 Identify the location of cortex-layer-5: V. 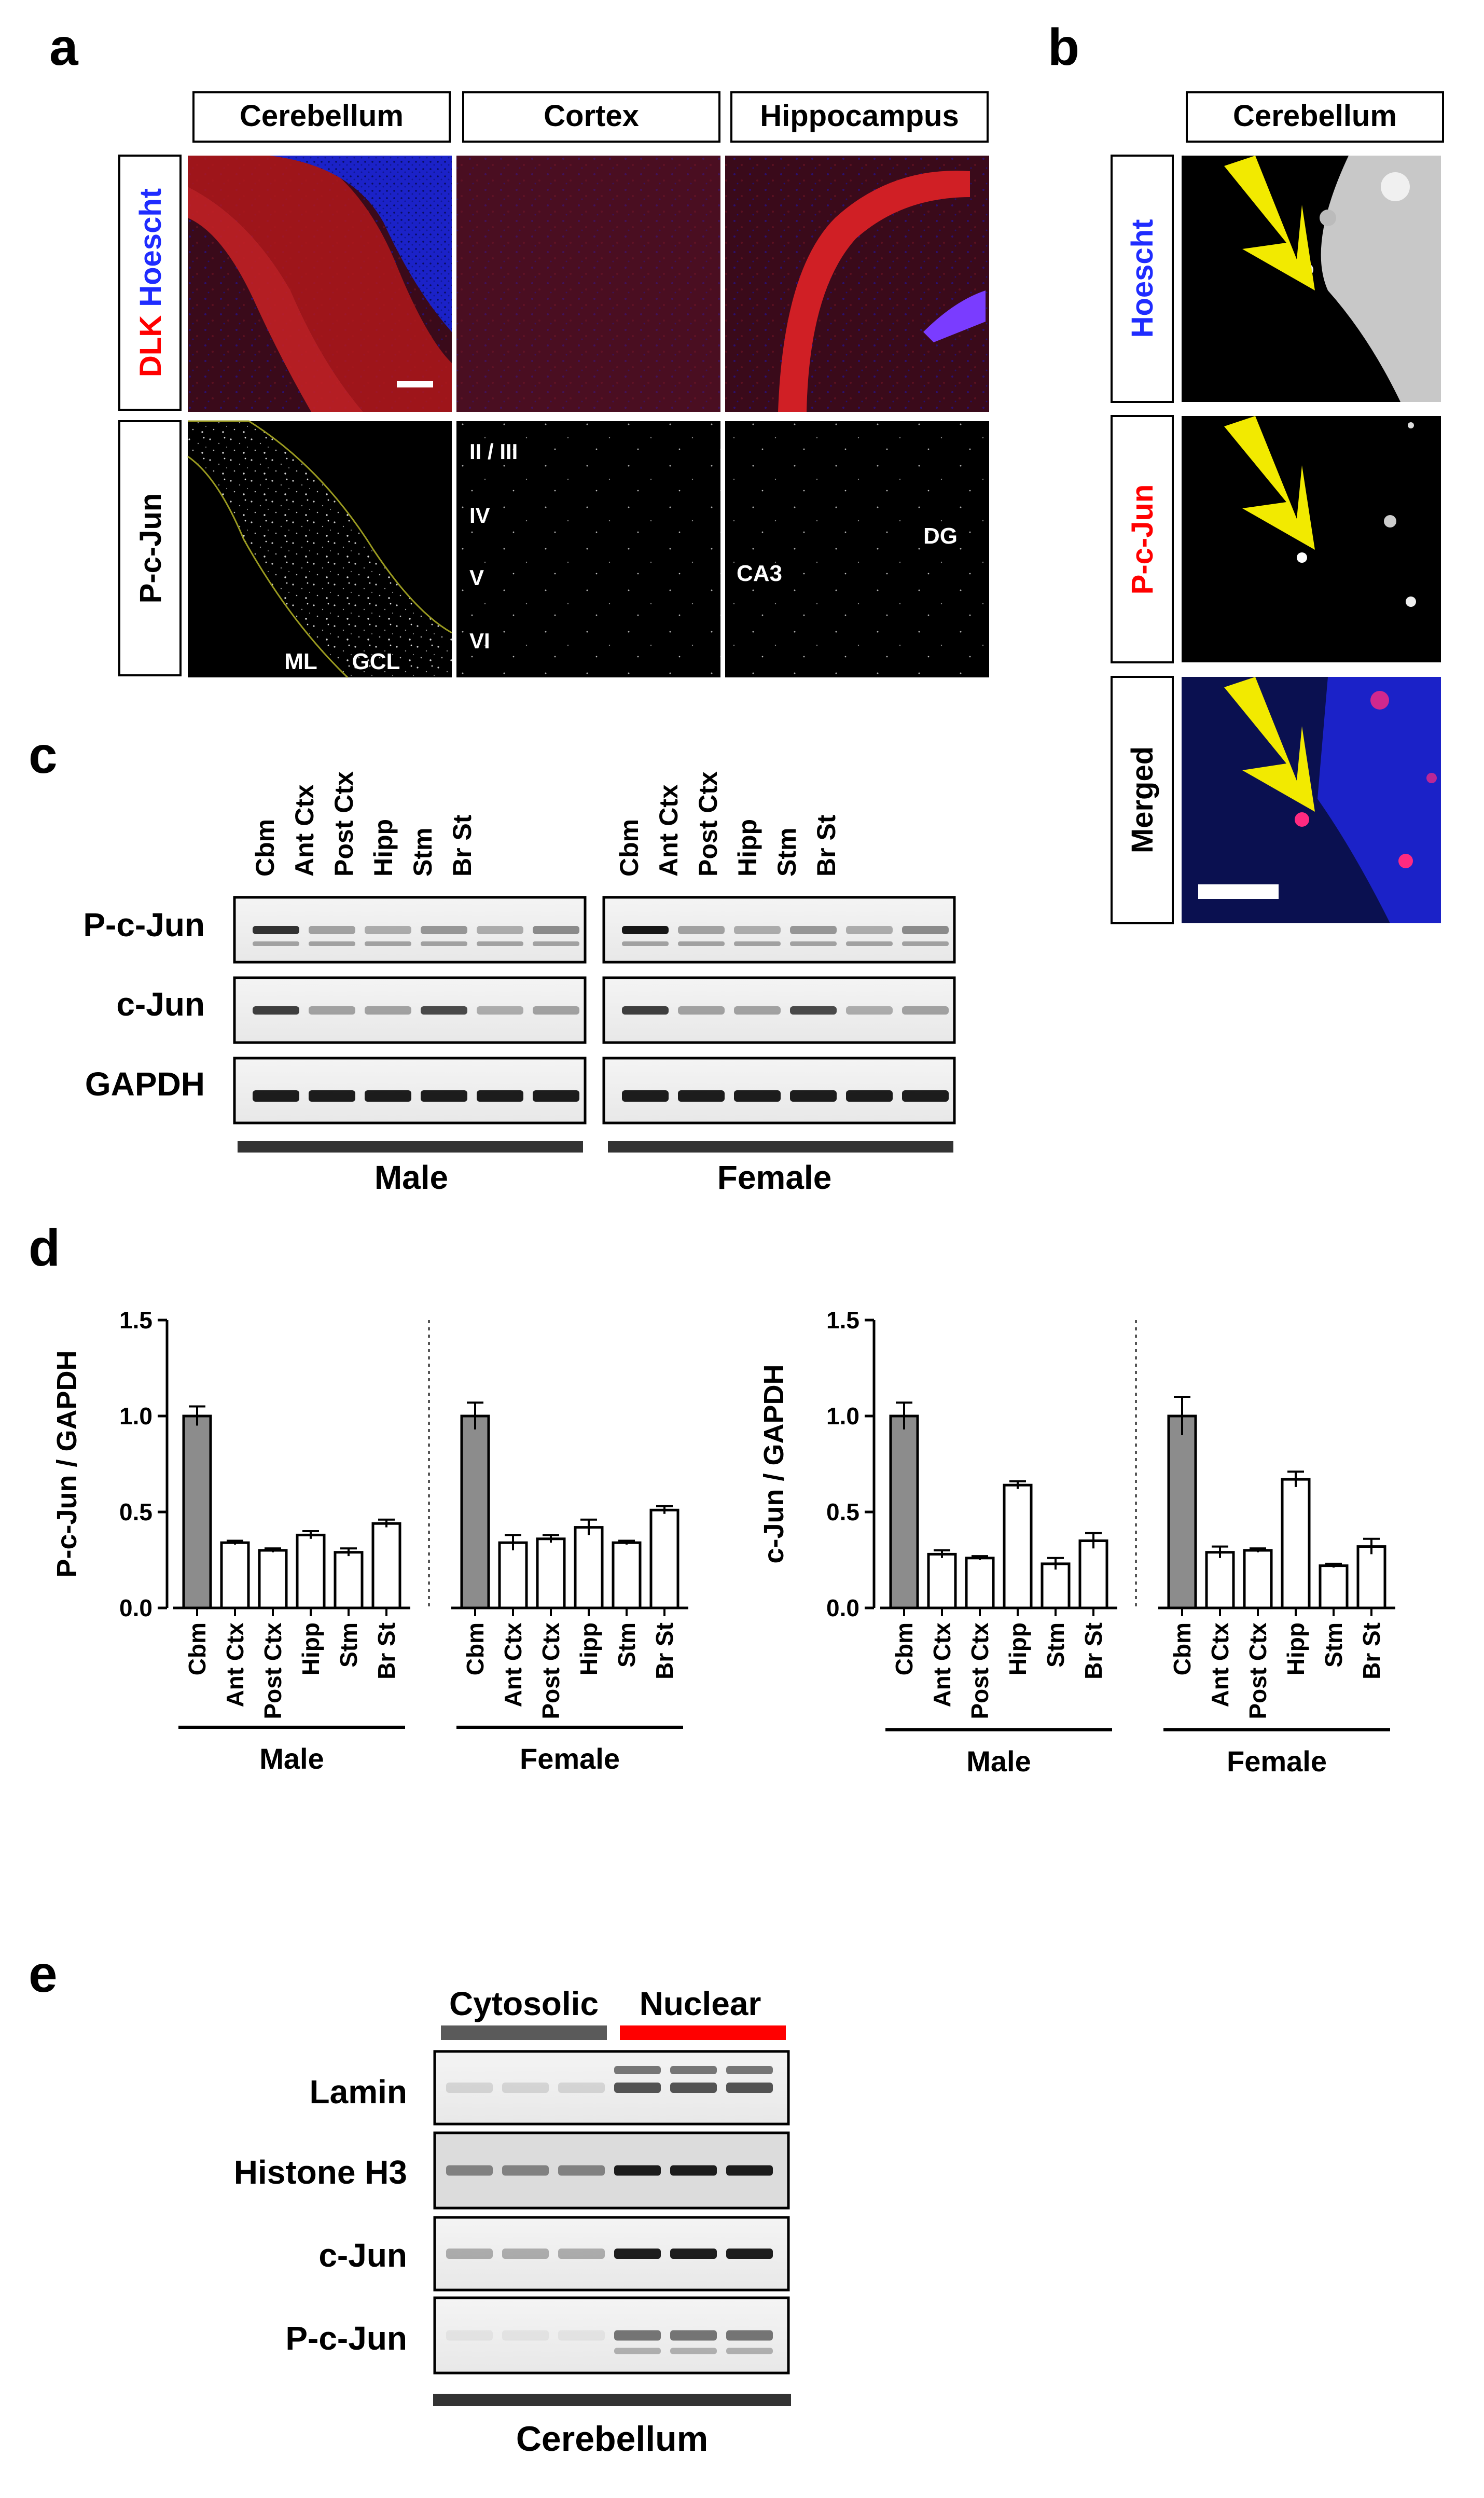
(476, 577).